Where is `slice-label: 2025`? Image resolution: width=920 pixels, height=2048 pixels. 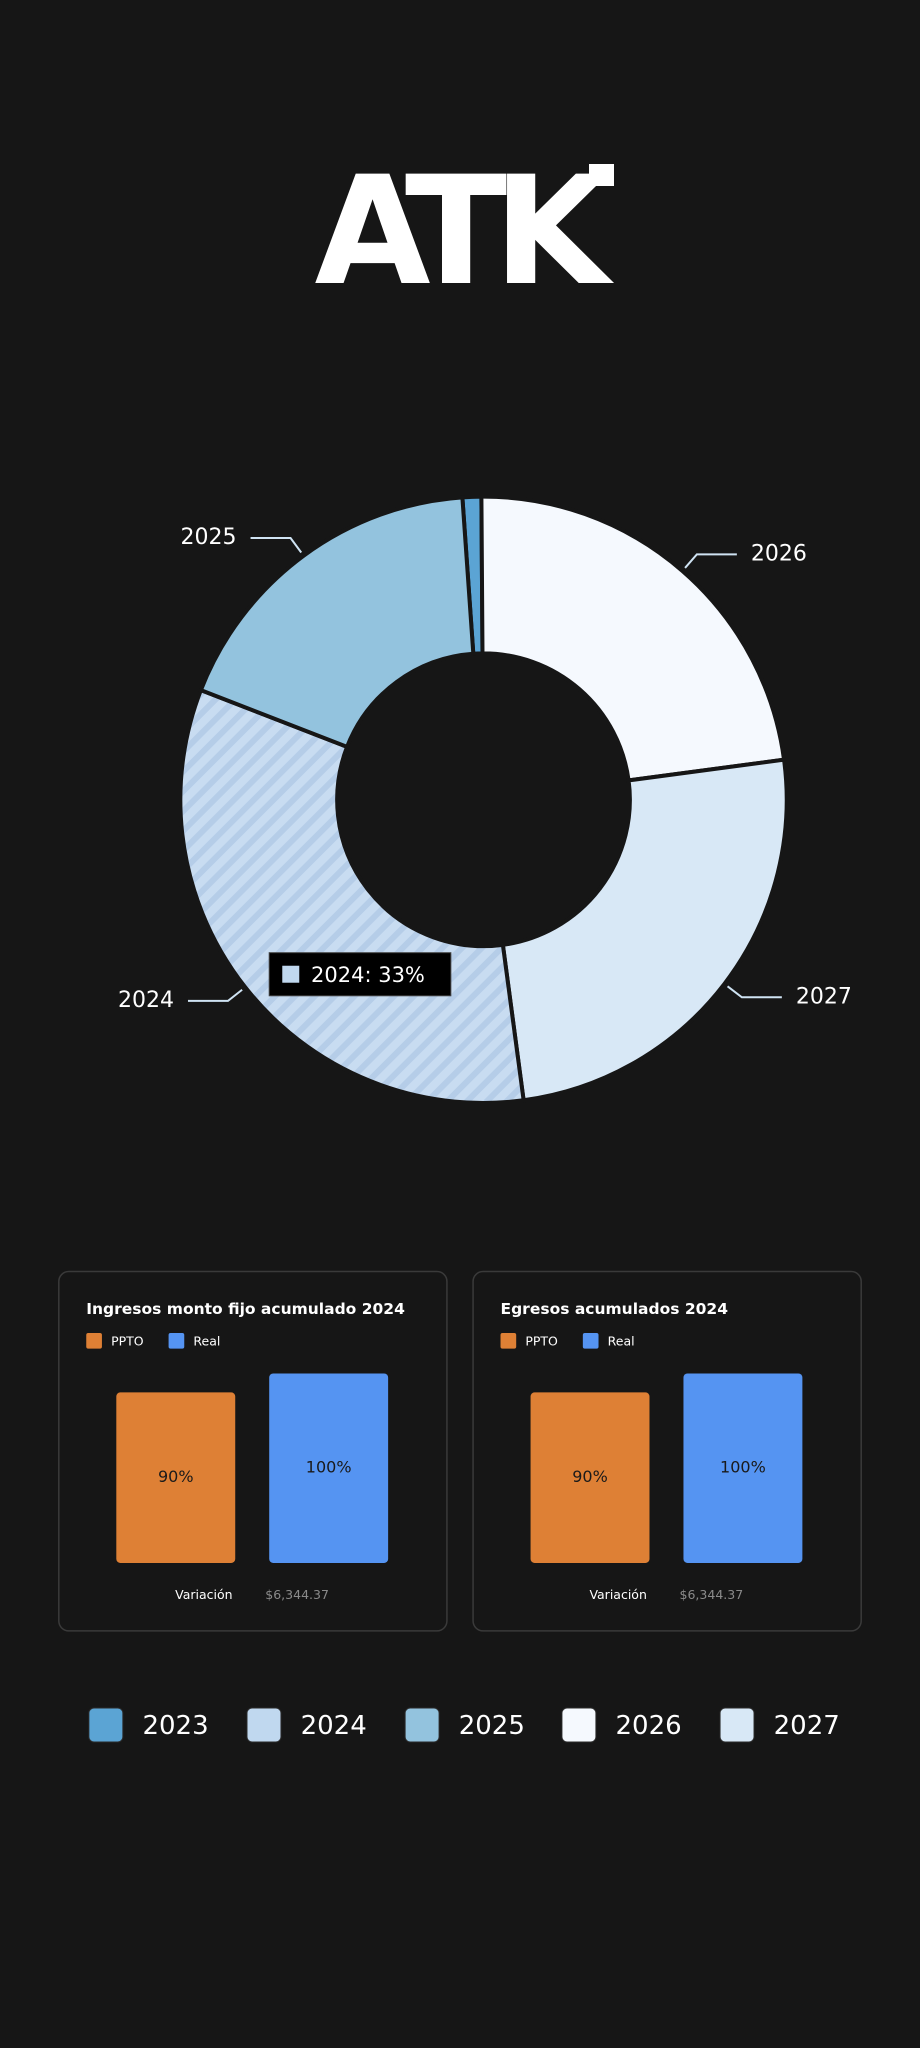 slice-label: 2025 is located at coordinates (209, 537).